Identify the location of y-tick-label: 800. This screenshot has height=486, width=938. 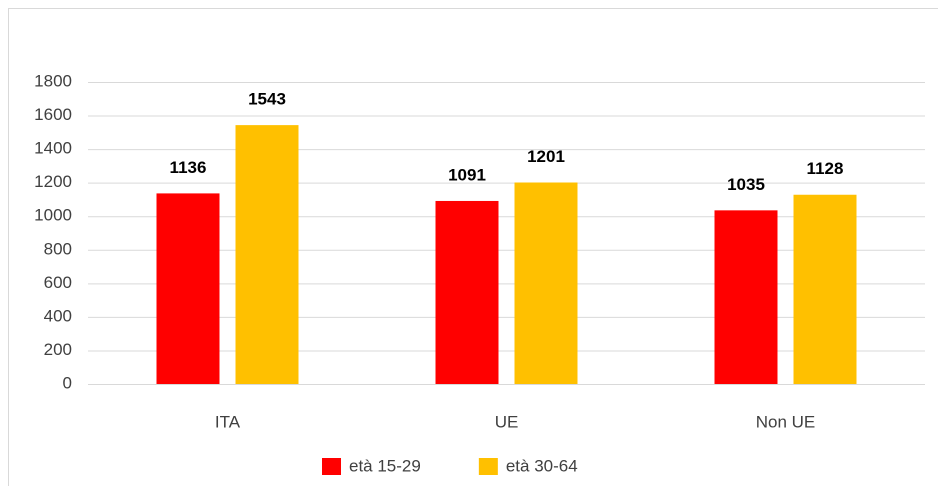
(58, 248).